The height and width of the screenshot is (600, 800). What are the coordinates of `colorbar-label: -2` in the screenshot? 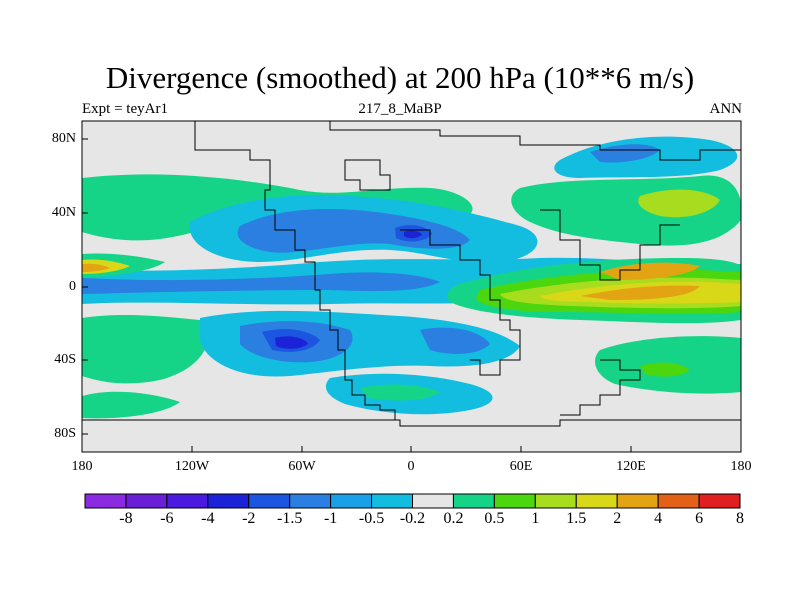 It's located at (249, 518).